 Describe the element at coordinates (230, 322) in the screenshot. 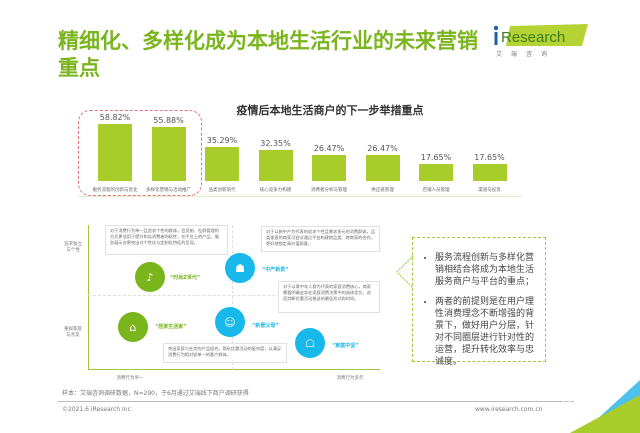

I see `parent-child-icon: ☺` at that location.